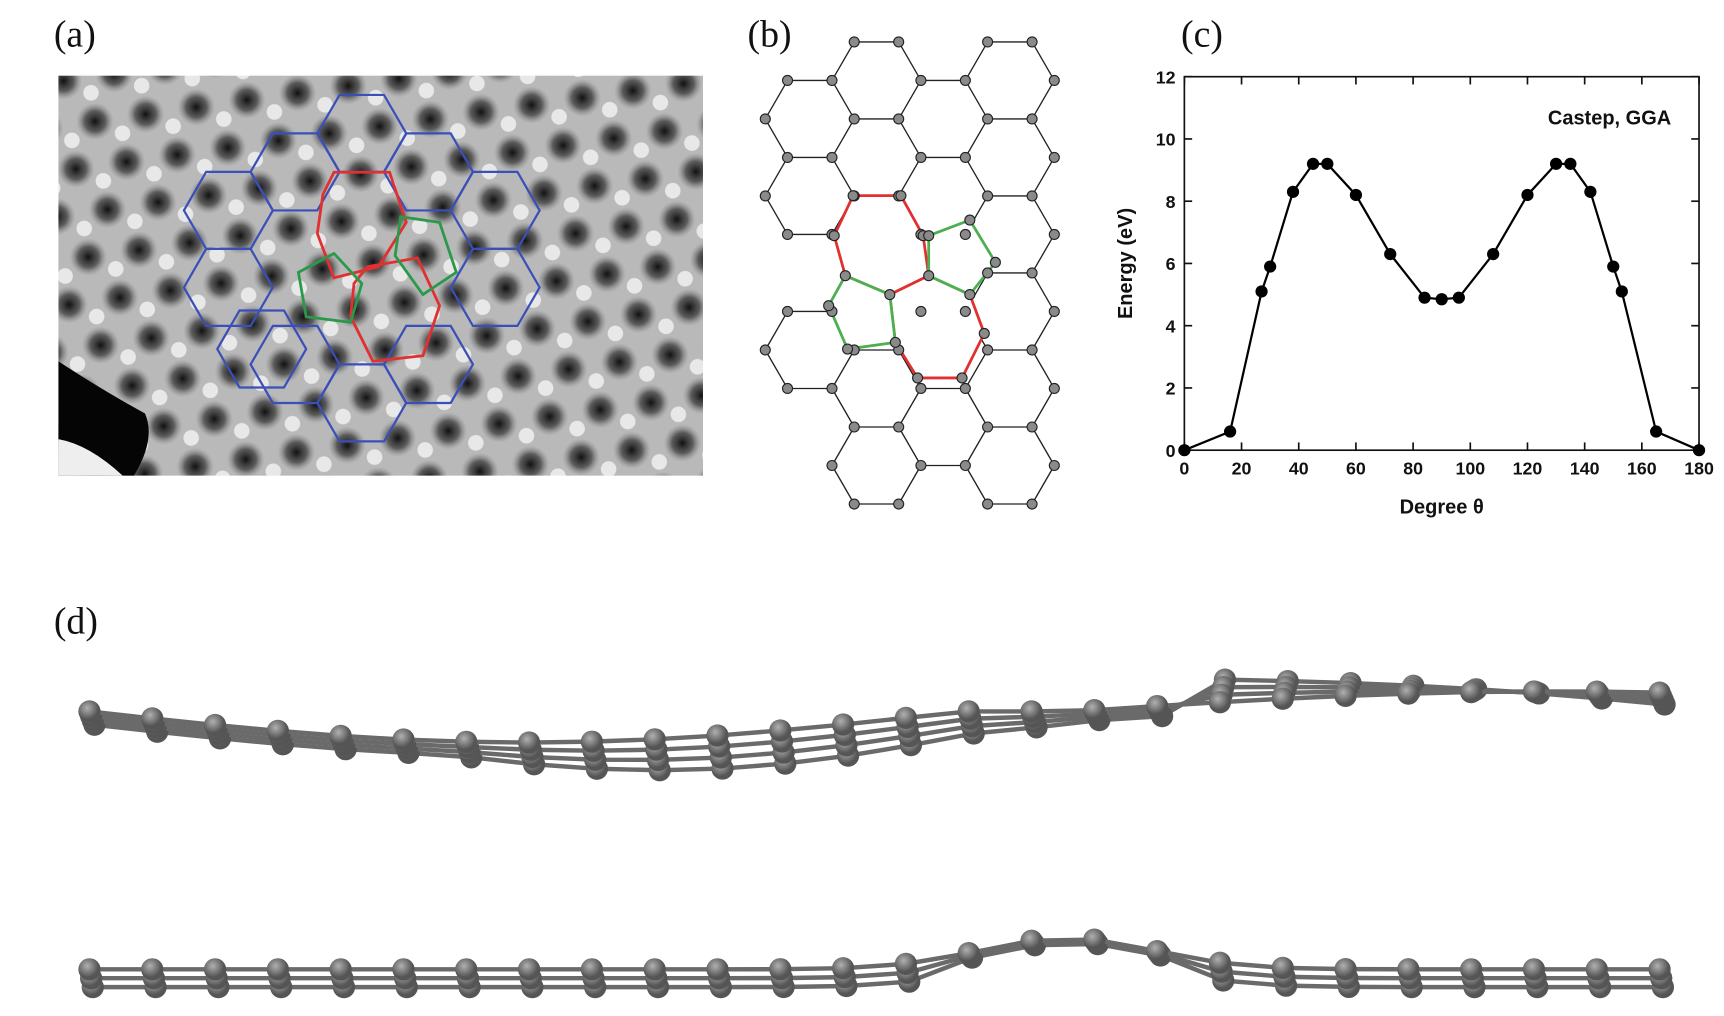 Image resolution: width=1724 pixels, height=1016 pixels. I want to click on stm-image, so click(381, 275).